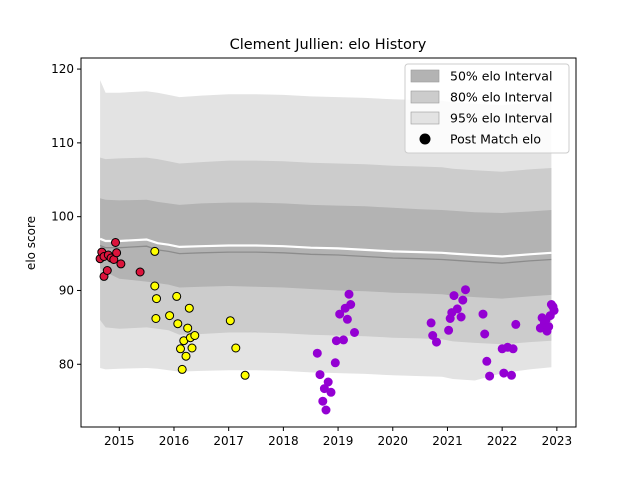 Image resolution: width=640 pixels, height=480 pixels. What do you see at coordinates (66, 290) in the screenshot?
I see `y-tick-label: 90` at bounding box center [66, 290].